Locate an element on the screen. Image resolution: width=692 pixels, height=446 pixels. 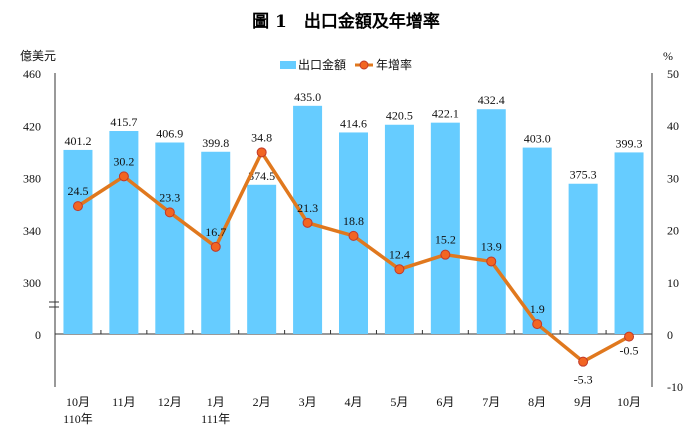
x-tick-label: 6月 is located at coordinates (445, 402).